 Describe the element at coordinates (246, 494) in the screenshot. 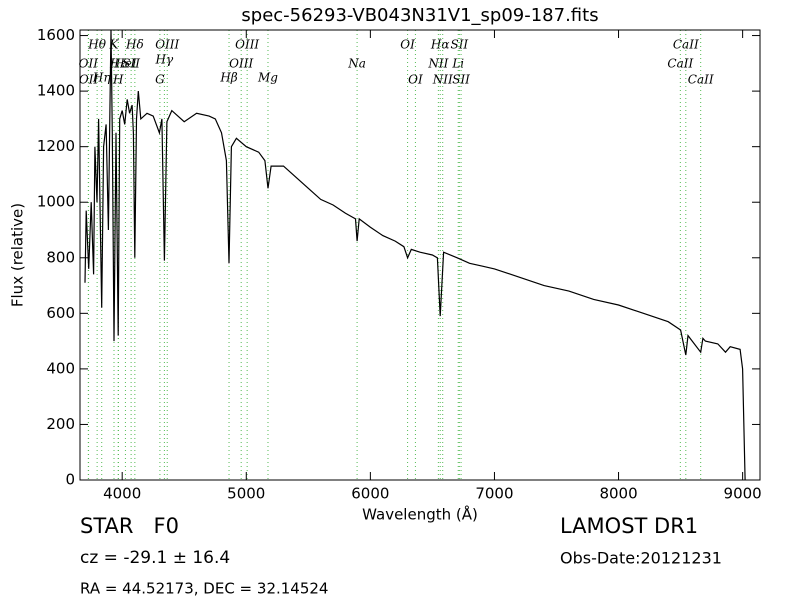

I see `x-tick-label: 5000` at that location.